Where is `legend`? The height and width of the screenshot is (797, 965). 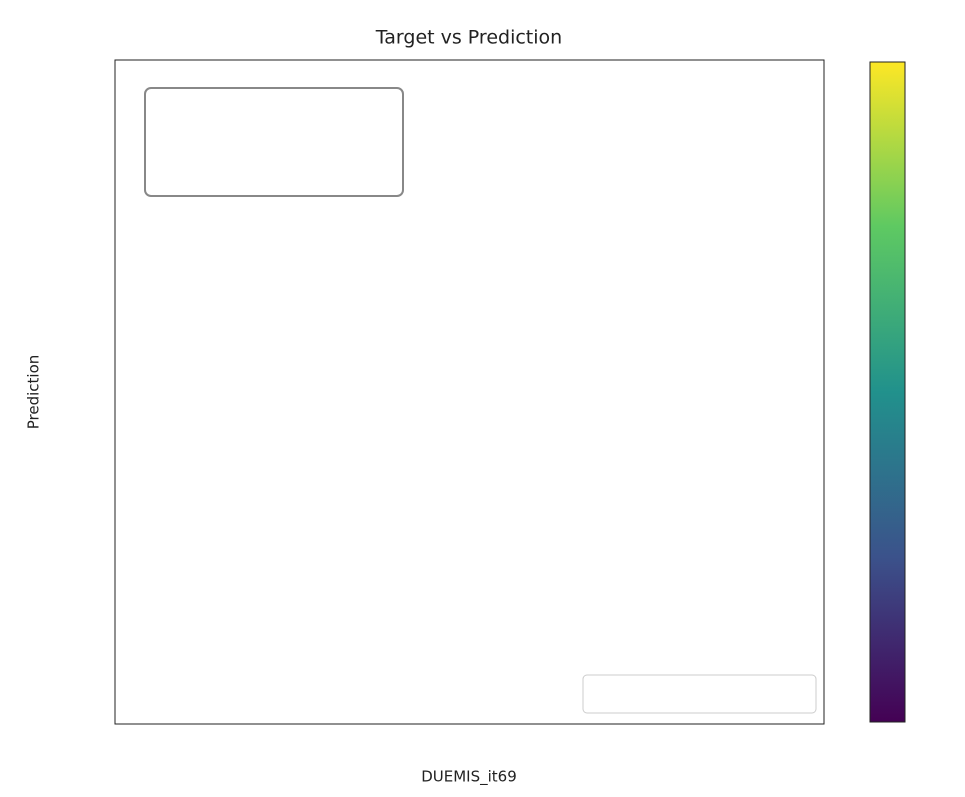 legend is located at coordinates (699, 694).